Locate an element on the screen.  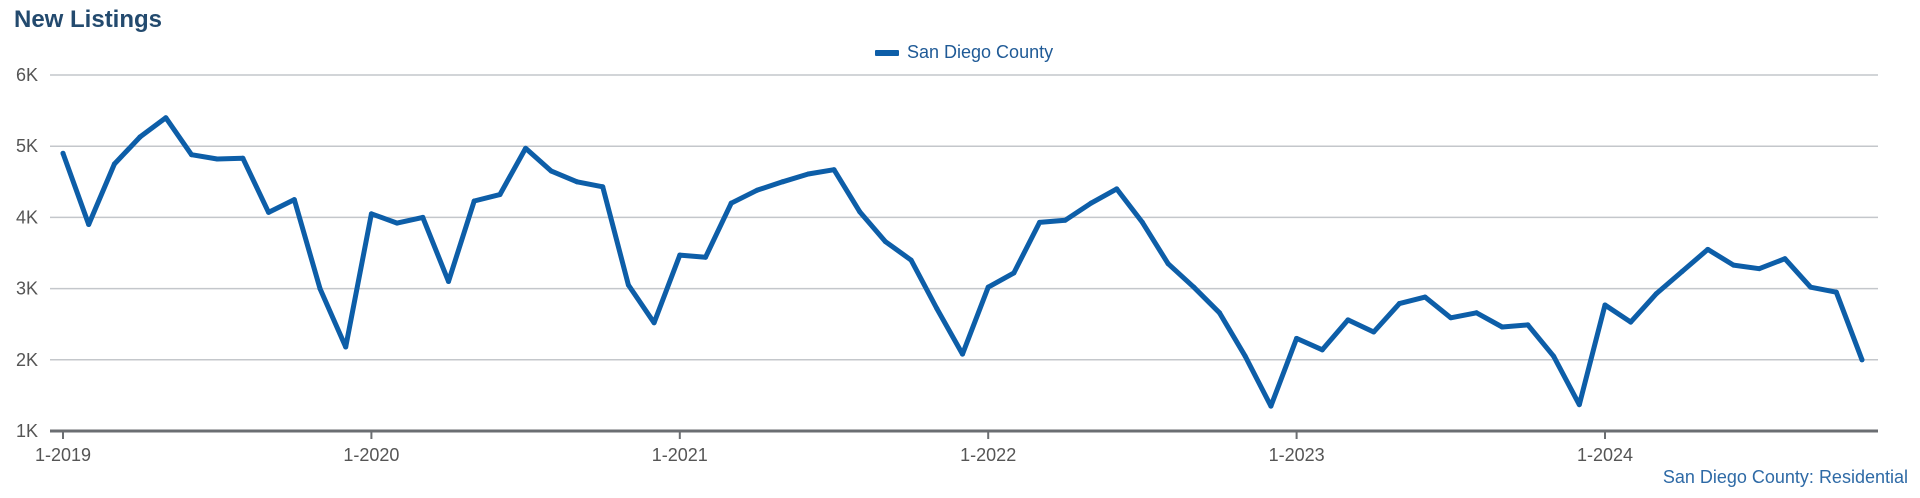
y-tick-label: 1K is located at coordinates (27, 431).